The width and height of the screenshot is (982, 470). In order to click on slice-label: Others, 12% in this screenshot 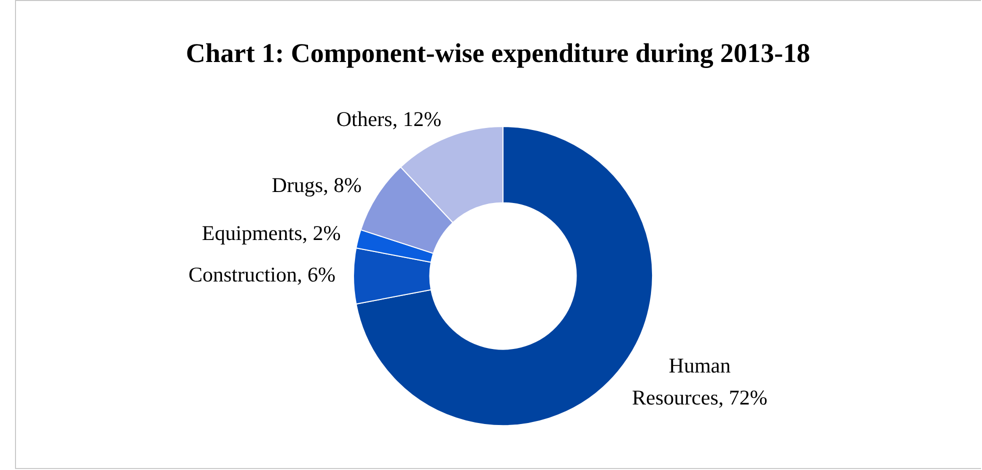, I will do `click(389, 118)`.